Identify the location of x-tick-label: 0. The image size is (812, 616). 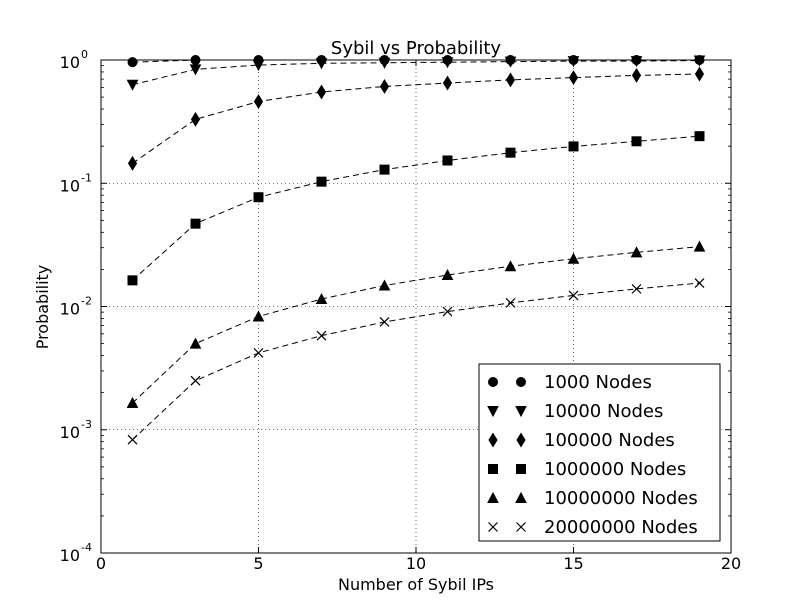
(101, 563).